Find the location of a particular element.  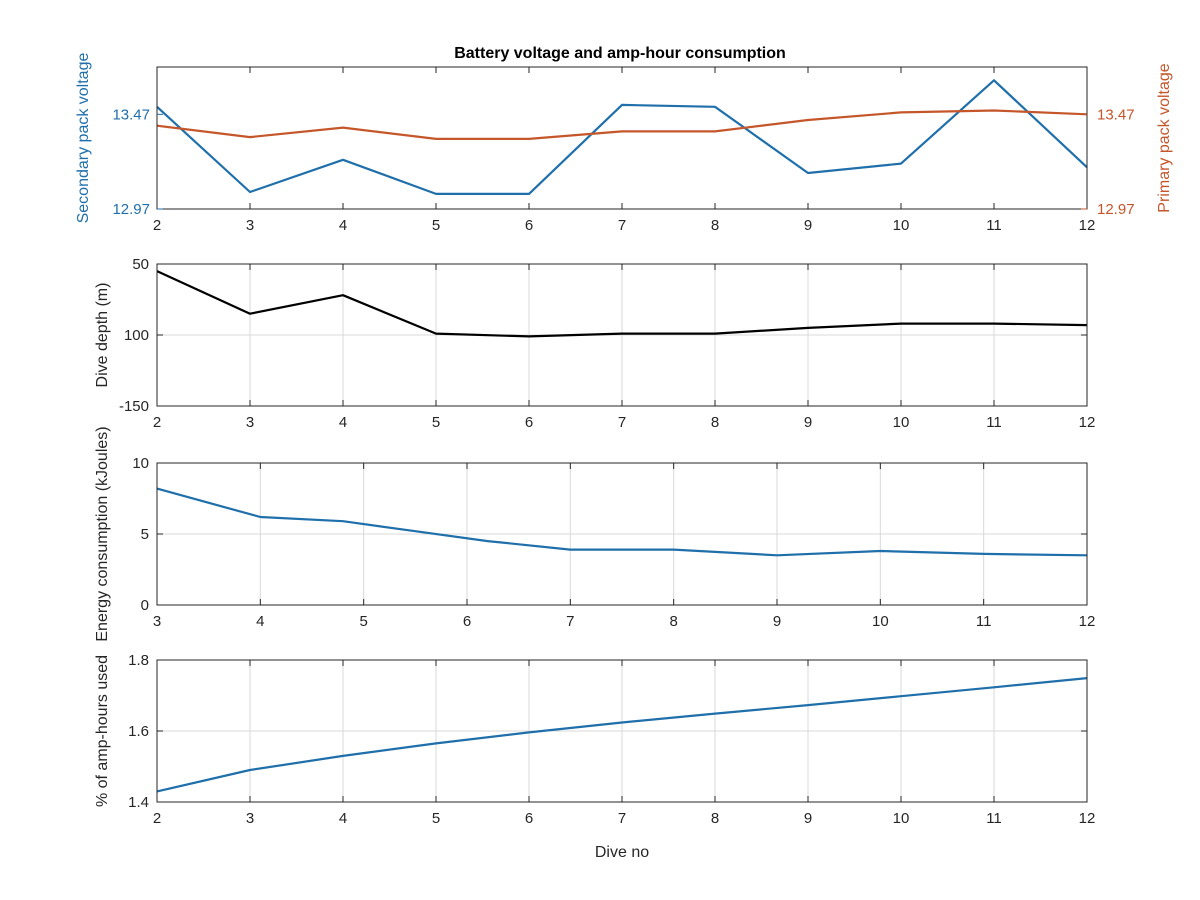

y-axis-label: % of amp-hours used is located at coordinates (102, 731).